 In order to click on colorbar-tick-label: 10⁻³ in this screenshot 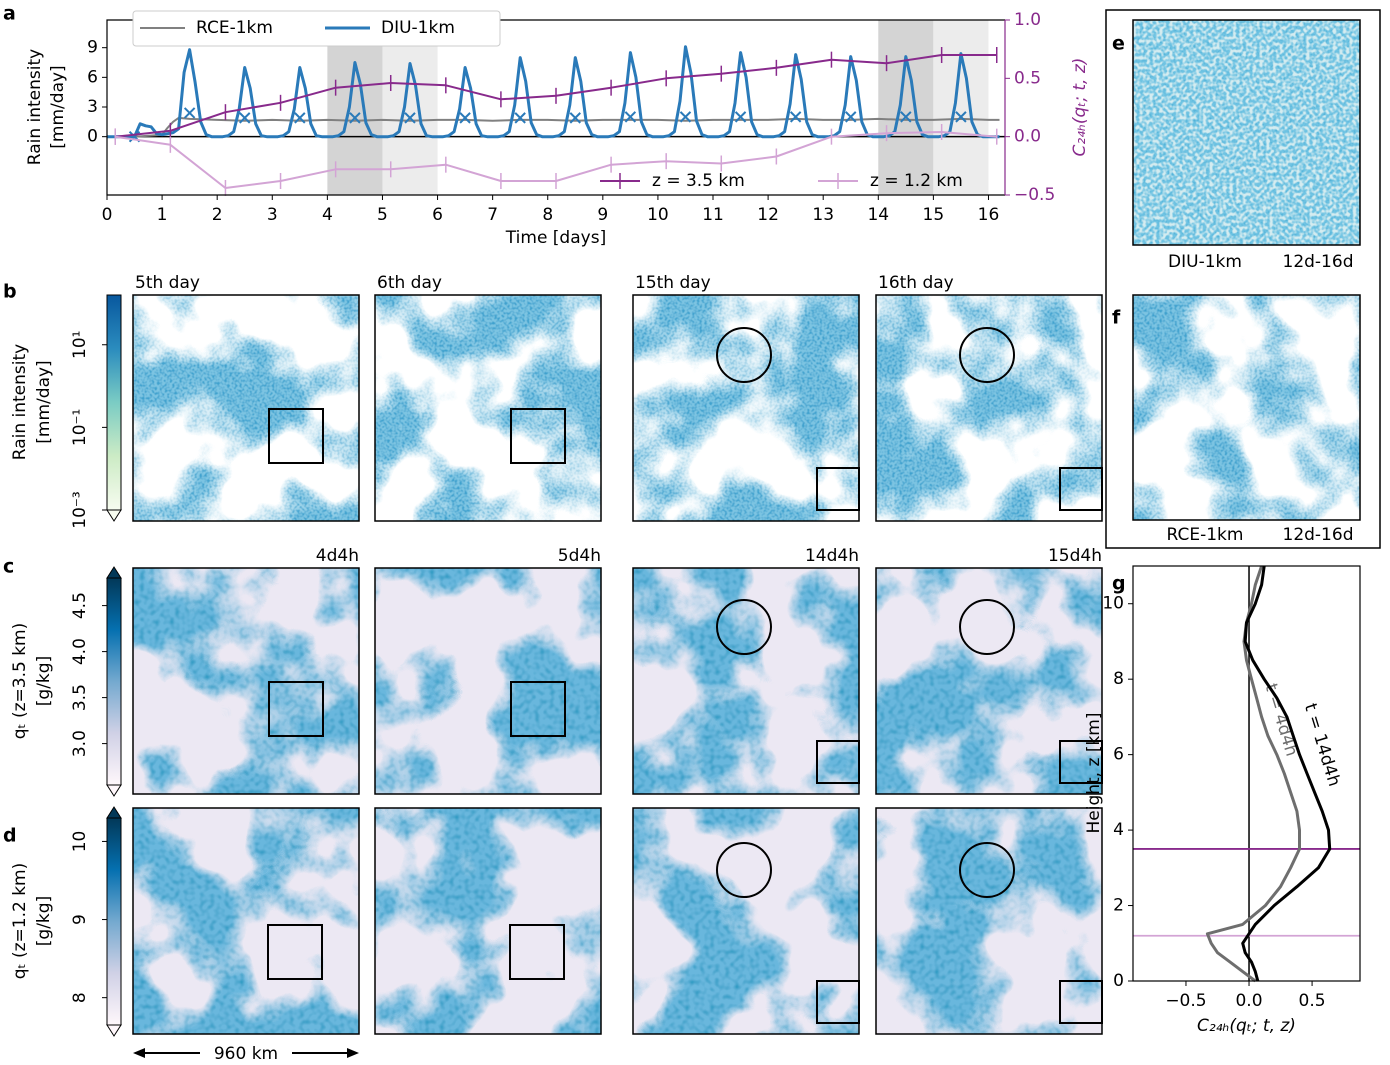, I will do `click(80, 509)`.